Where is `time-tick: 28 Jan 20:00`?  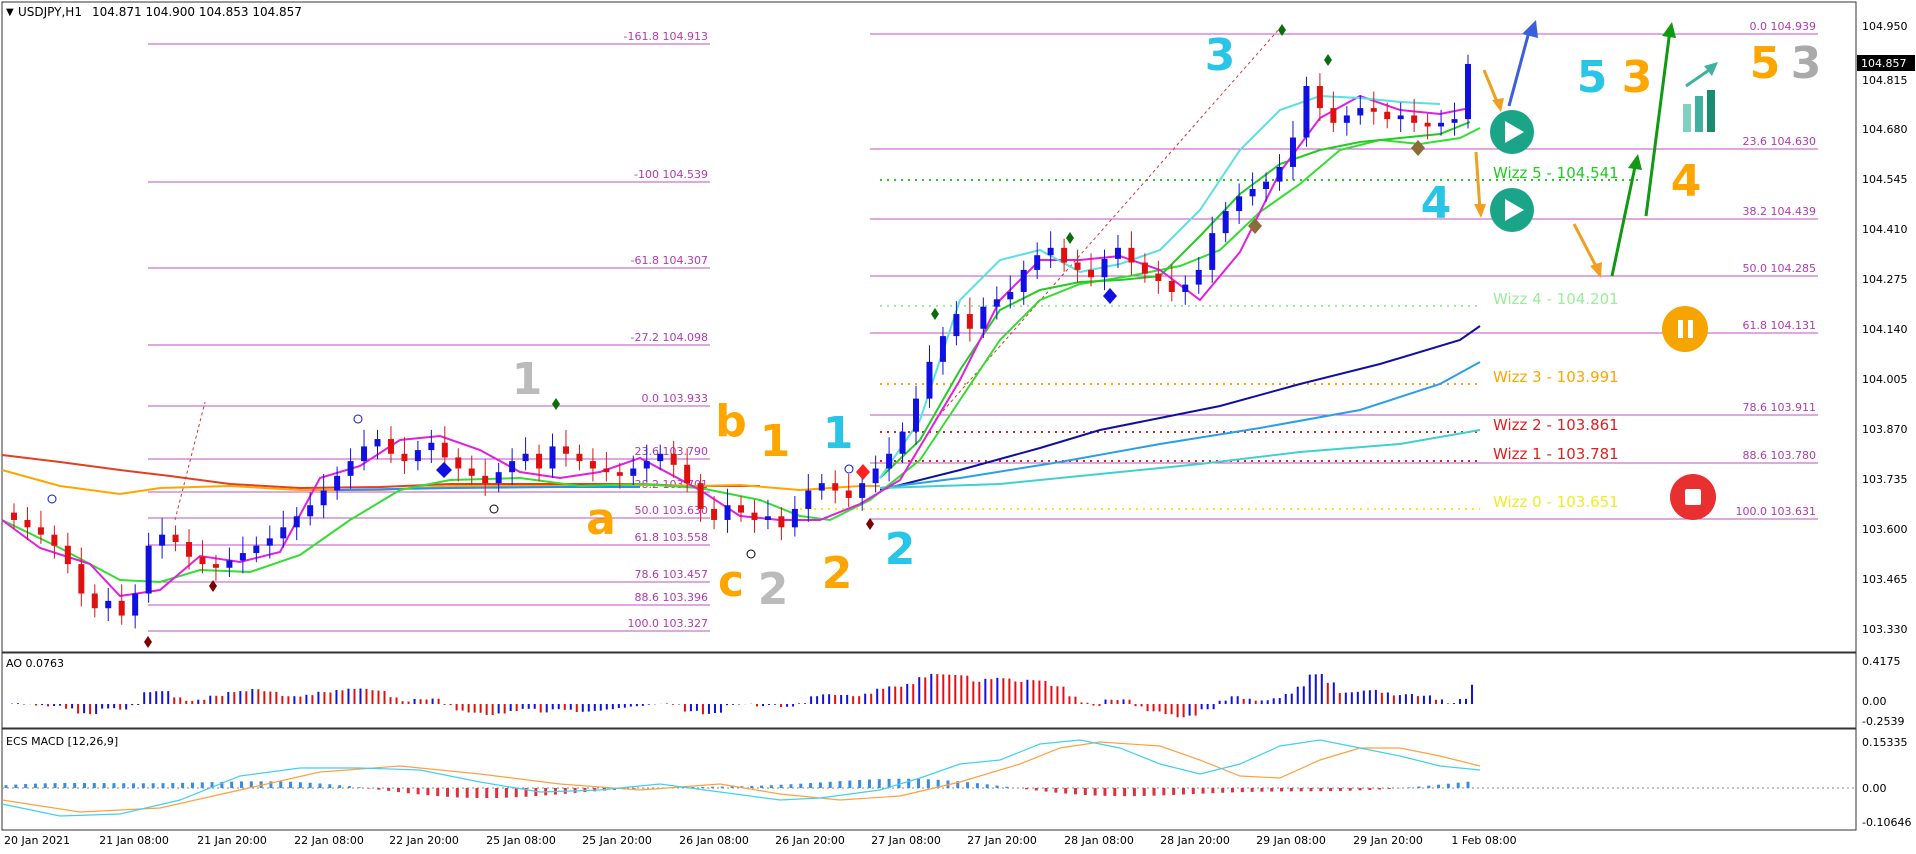 time-tick: 28 Jan 20:00 is located at coordinates (1195, 840).